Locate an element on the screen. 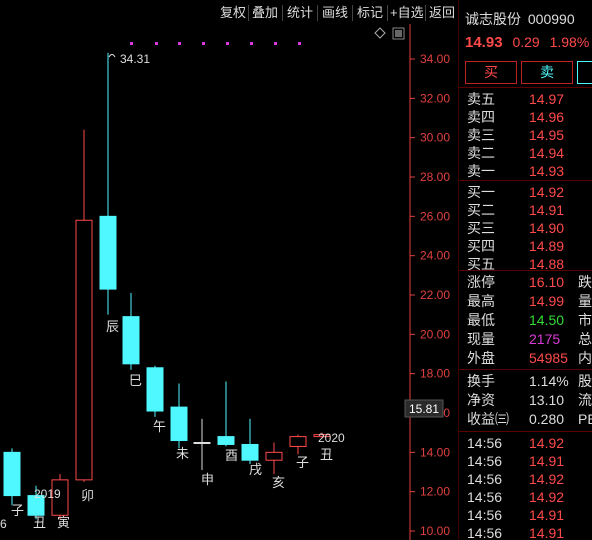 The width and height of the screenshot is (592, 540). row-price: 14.92 is located at coordinates (547, 497).